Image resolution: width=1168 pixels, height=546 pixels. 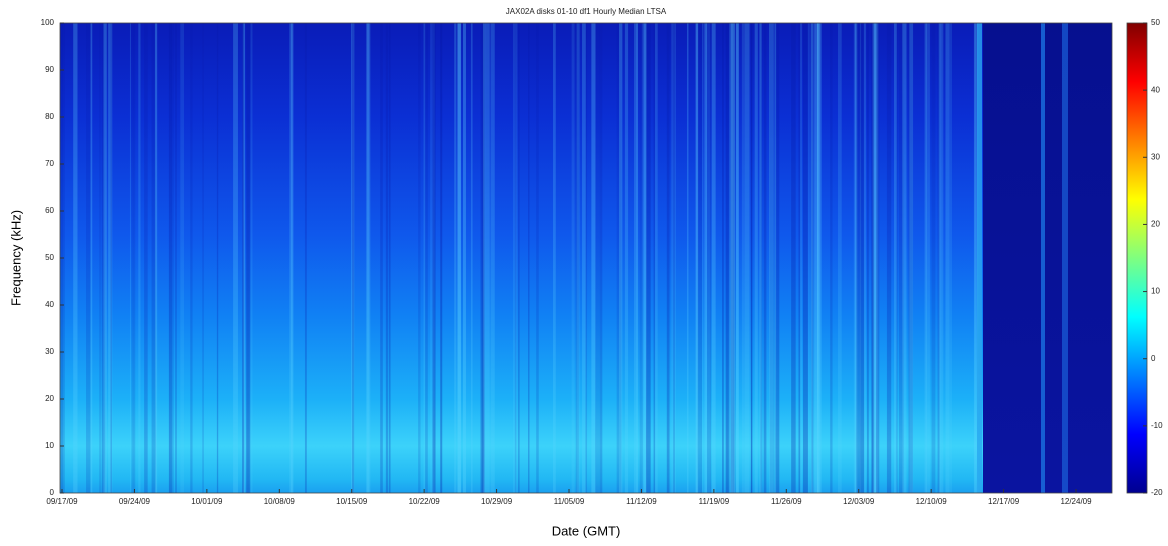 What do you see at coordinates (1155, 224) in the screenshot?
I see `colorbar-tick-label: 20` at bounding box center [1155, 224].